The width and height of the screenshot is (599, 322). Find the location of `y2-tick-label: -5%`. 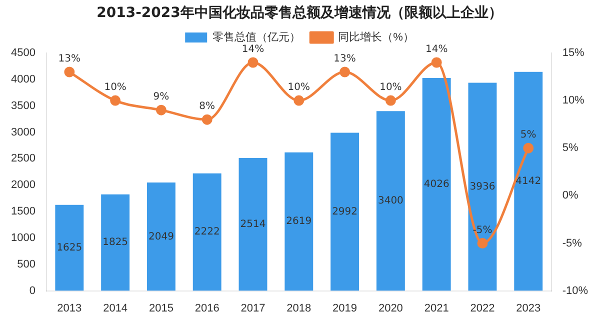

y2-tick-label: -5% is located at coordinates (572, 243).